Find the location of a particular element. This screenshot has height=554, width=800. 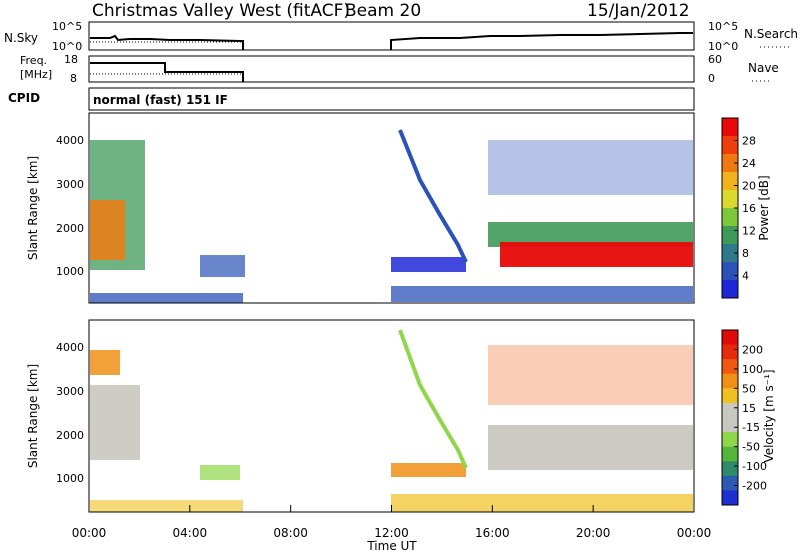

power-arc is located at coordinates (433, 196).